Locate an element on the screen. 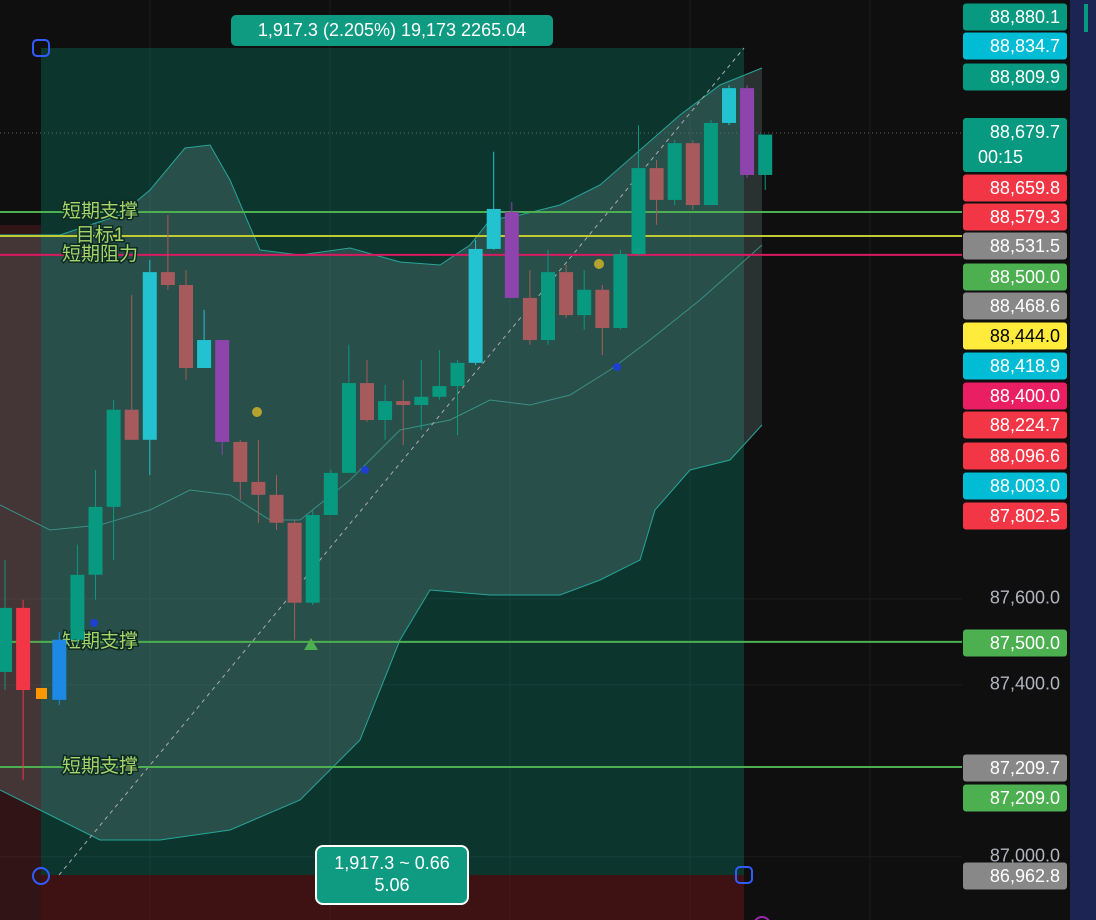  price-label: 88,400.0 is located at coordinates (1025, 396).